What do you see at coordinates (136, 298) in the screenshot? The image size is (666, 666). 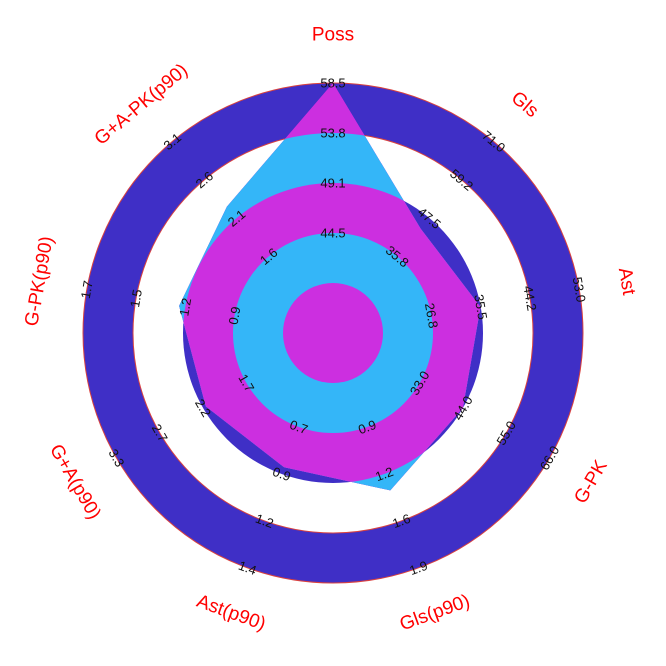 I see `tick-label: 1.5` at bounding box center [136, 298].